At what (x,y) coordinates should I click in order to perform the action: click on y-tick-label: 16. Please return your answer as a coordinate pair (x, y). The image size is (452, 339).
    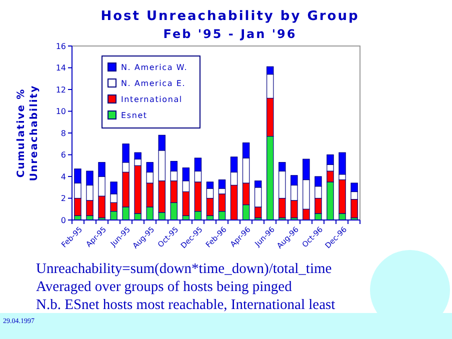
    Looking at the image, I should click on (61, 46).